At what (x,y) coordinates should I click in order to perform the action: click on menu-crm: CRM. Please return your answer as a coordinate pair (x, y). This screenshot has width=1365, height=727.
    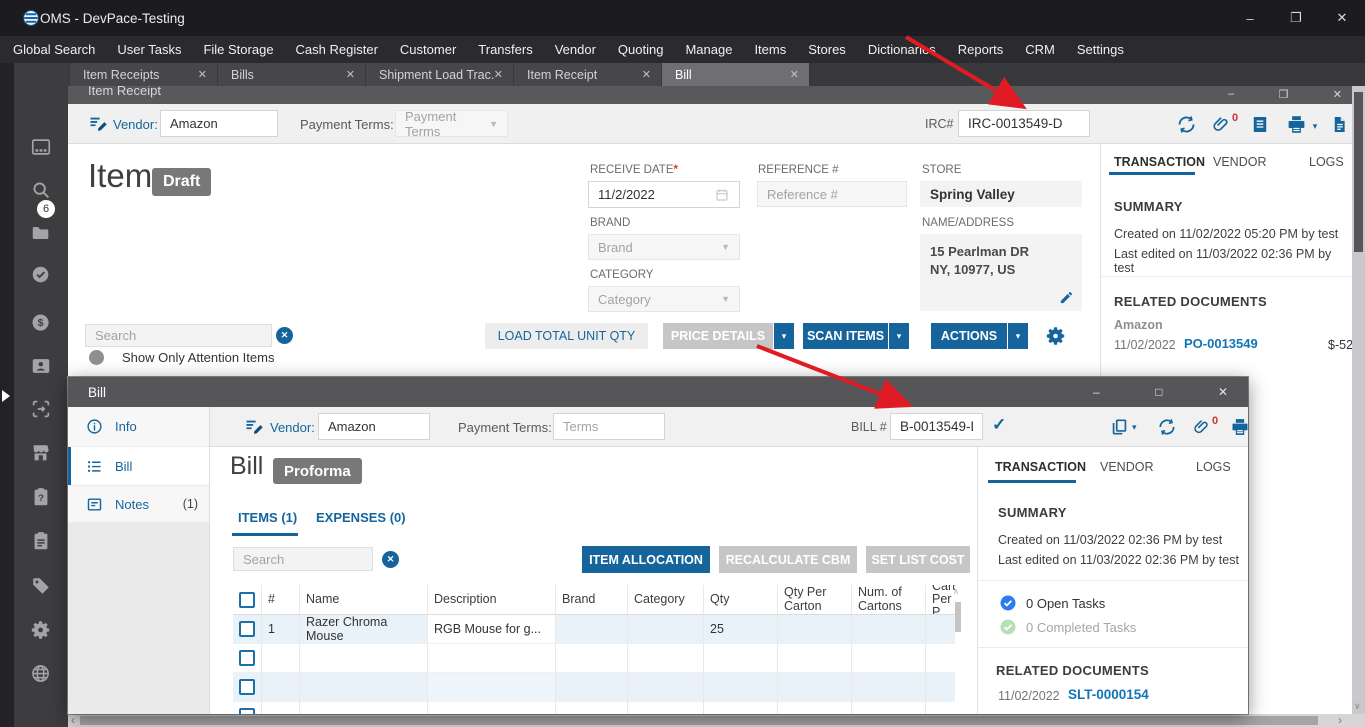
    Looking at the image, I should click on (1040, 49).